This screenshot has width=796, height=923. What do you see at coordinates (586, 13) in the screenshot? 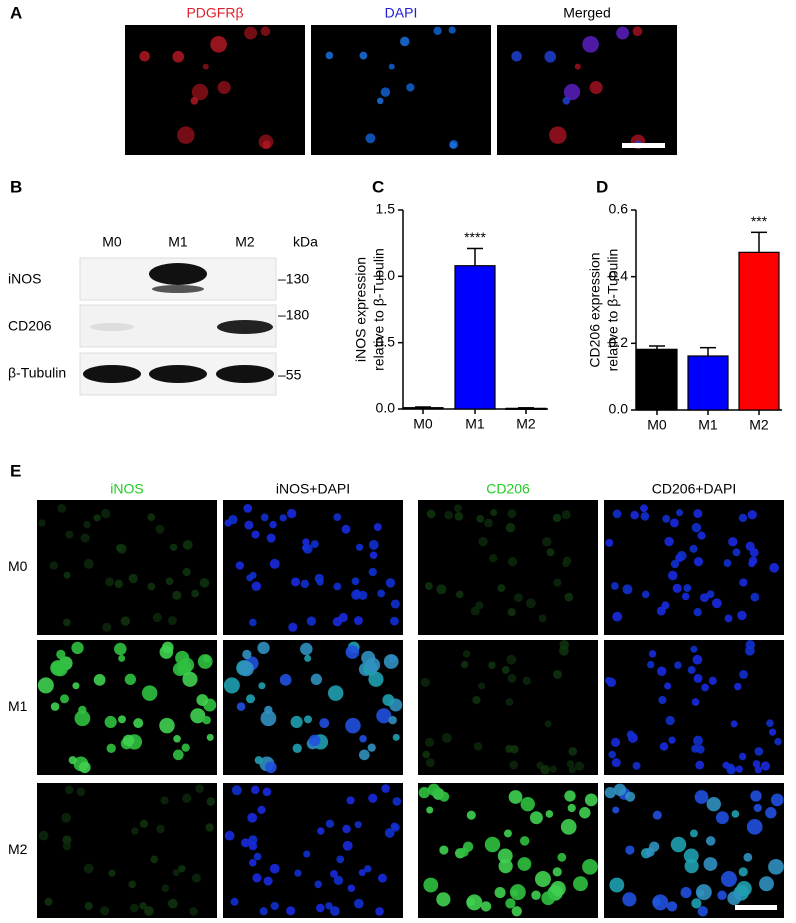
I see `column-title: Merged` at bounding box center [586, 13].